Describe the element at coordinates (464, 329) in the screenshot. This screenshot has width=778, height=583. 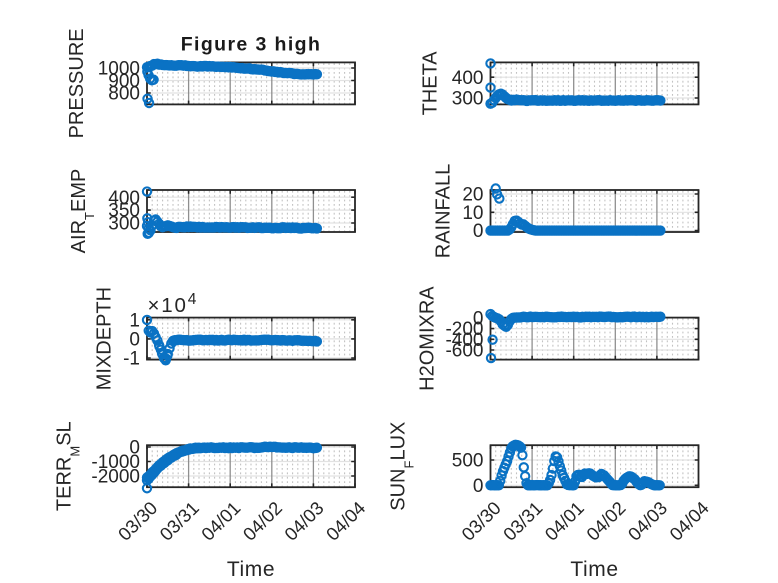
I see `svg-text: -200` at that location.